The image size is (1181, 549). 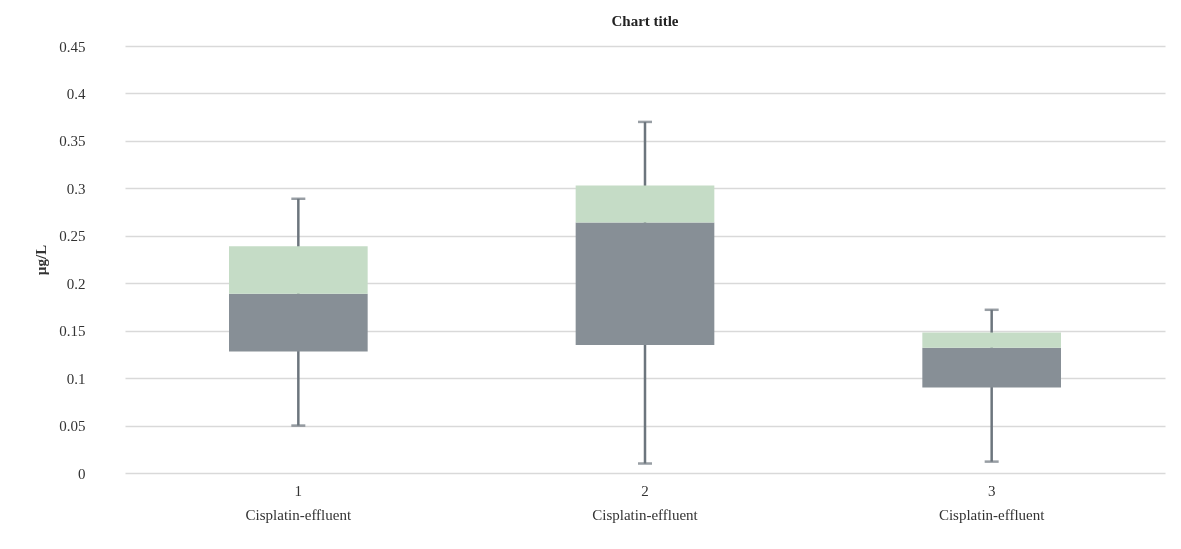 I want to click on chart-title: Chart title, so click(x=645, y=21).